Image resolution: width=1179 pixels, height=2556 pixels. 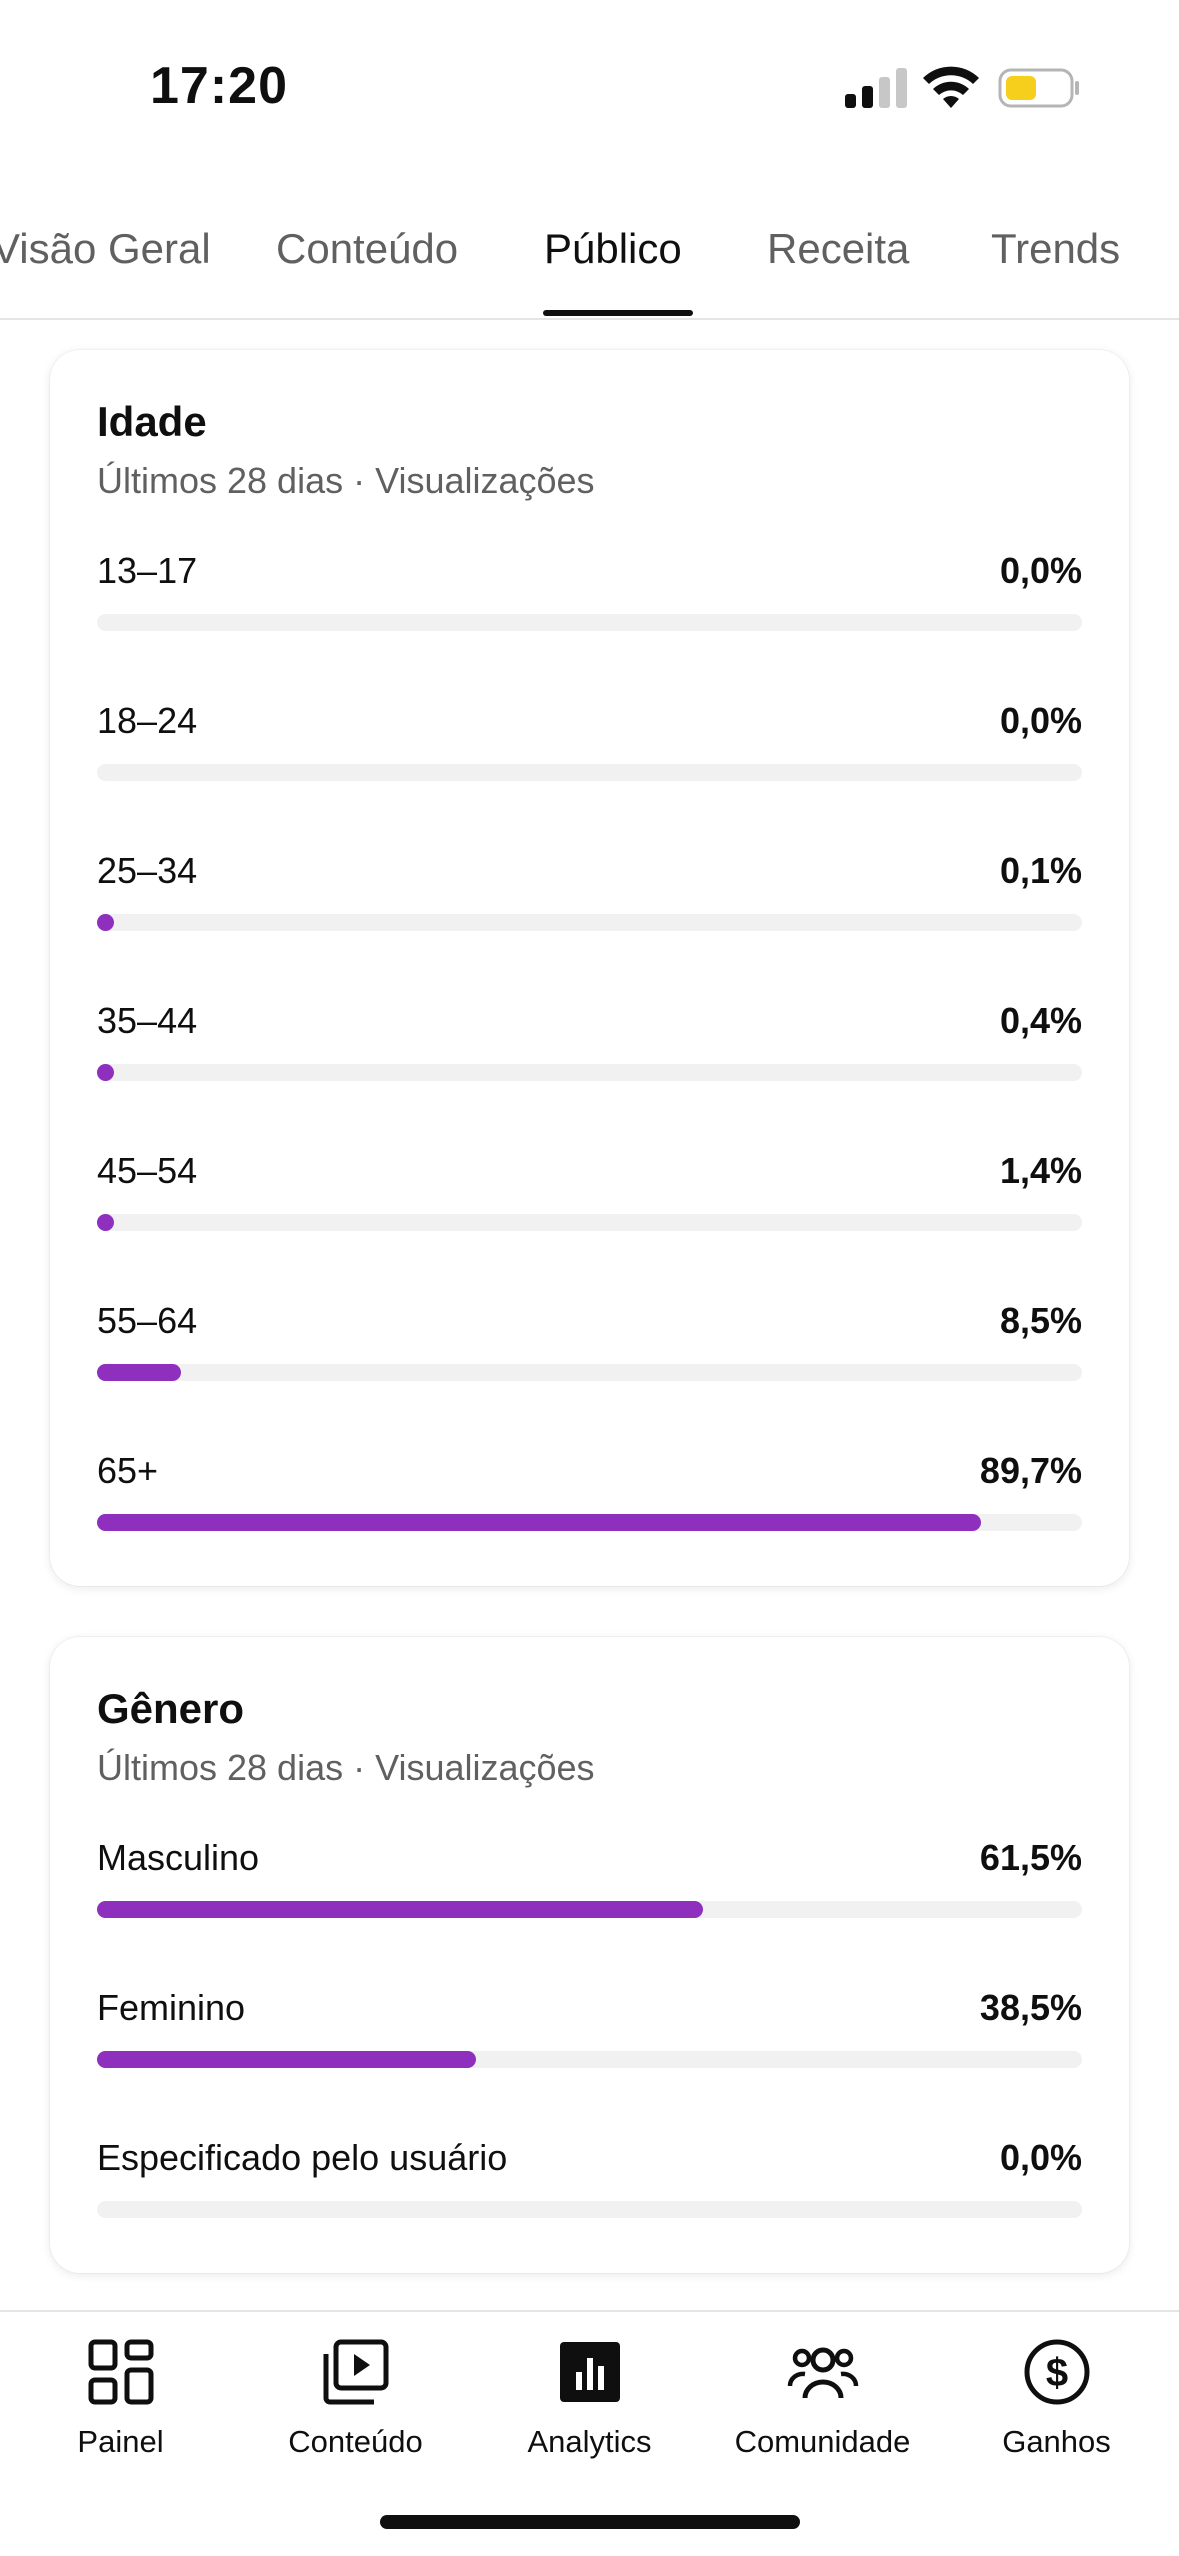 I want to click on analytics-icon, so click(x=589, y=2372).